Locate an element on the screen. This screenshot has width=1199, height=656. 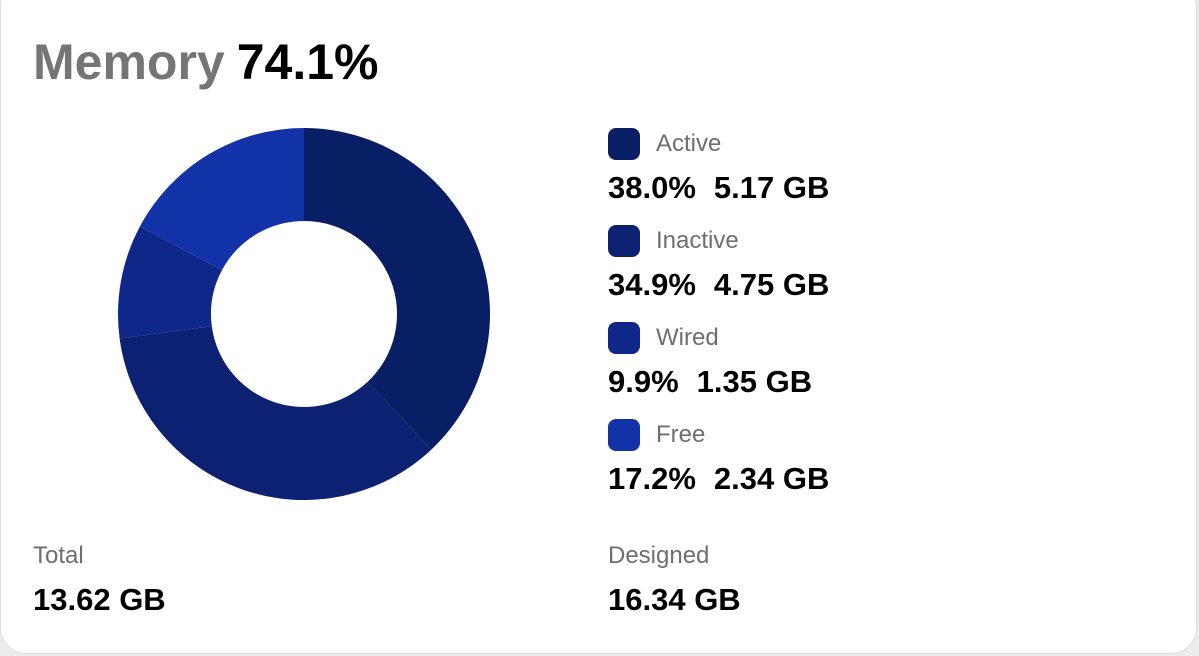
total-label: Total is located at coordinates (58, 555).